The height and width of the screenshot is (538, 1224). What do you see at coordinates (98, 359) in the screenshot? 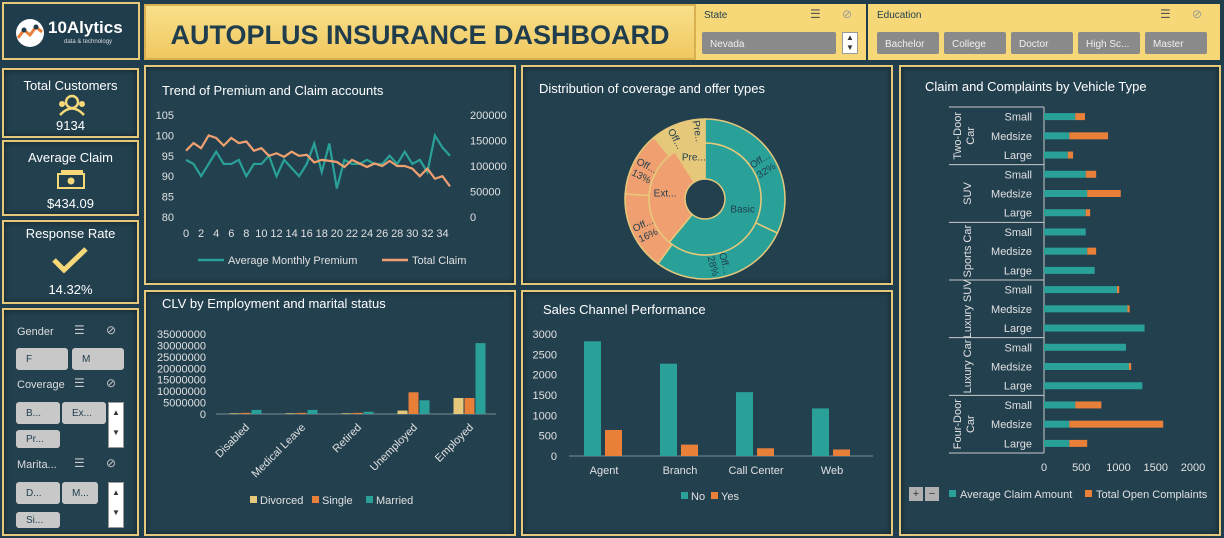
I see `gender-option-m: M` at bounding box center [98, 359].